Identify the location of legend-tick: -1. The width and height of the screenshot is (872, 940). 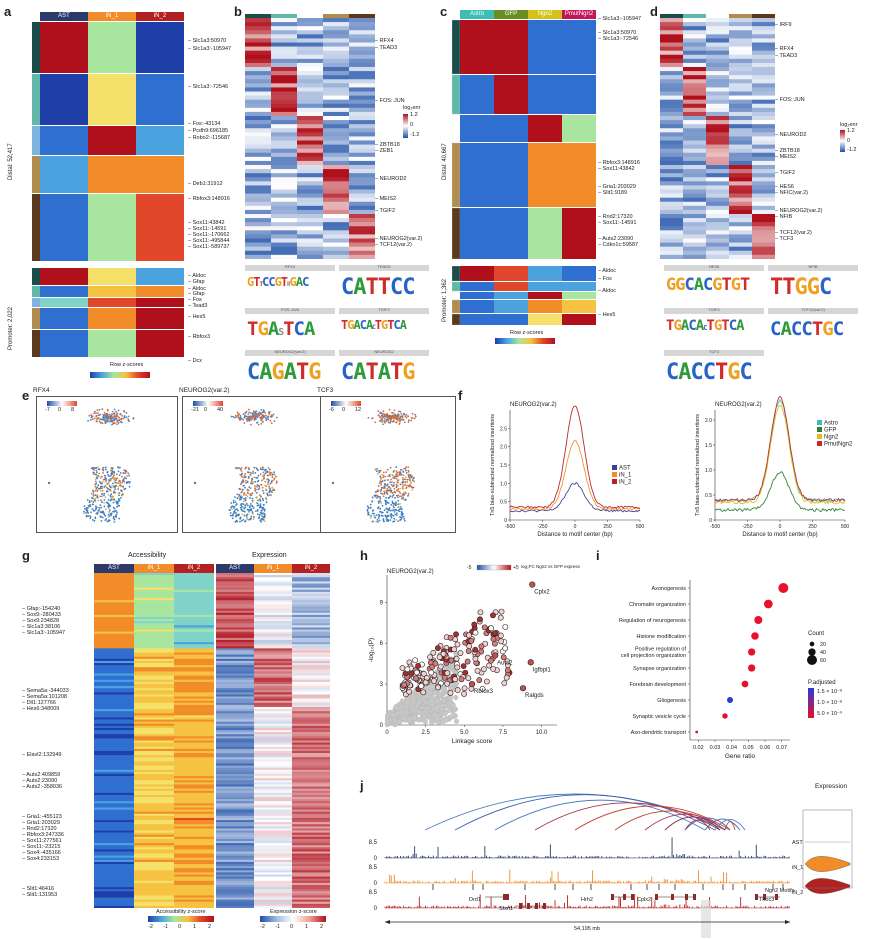
(277, 927).